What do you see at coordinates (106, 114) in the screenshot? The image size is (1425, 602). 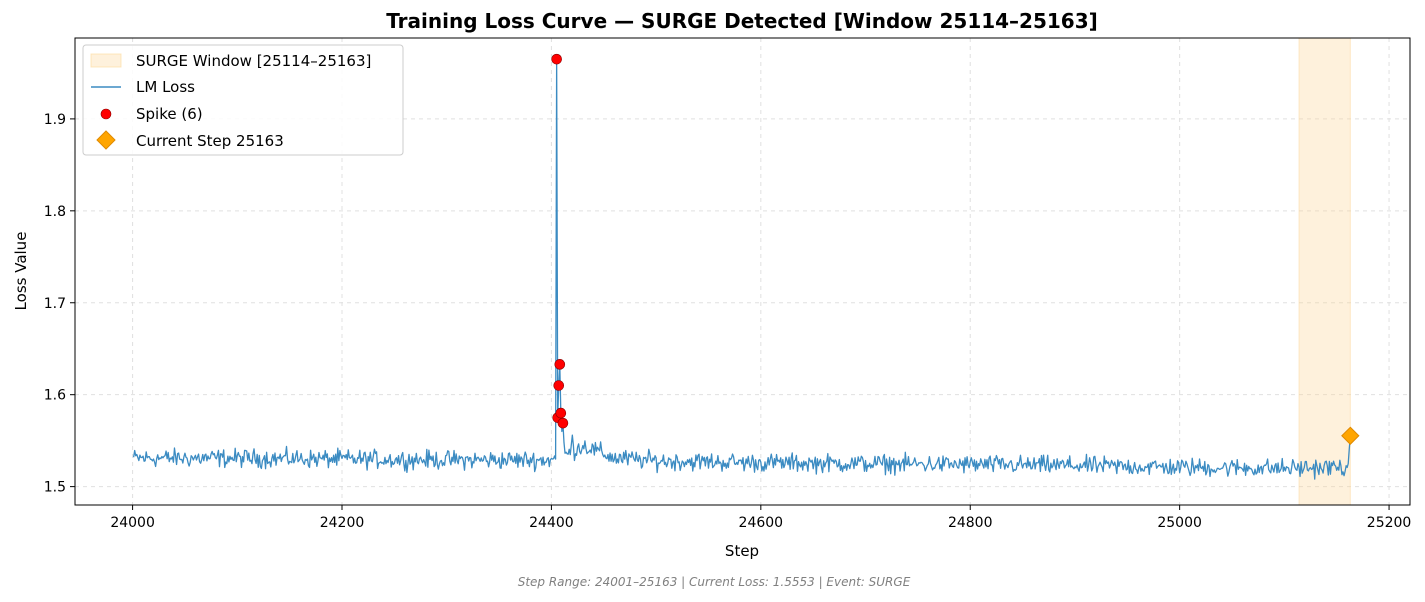 I see `legend-swatch-spike` at bounding box center [106, 114].